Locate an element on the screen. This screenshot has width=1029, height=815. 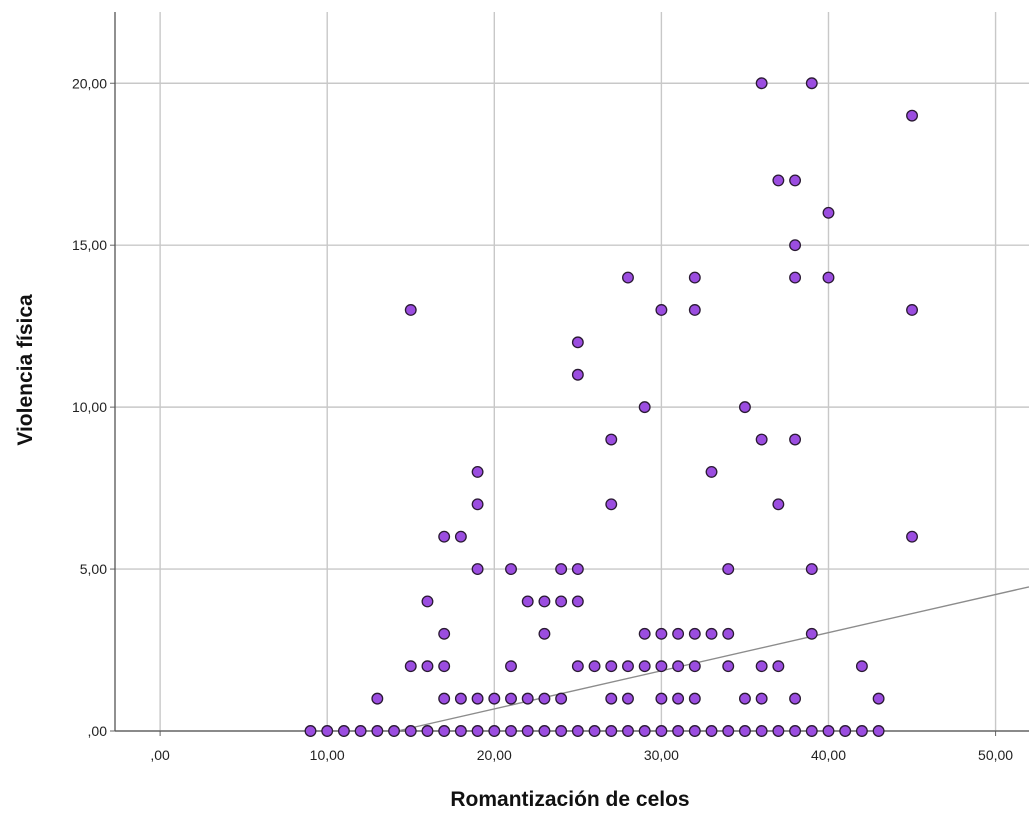
y-tick-label: 20,00 is located at coordinates (89, 83).